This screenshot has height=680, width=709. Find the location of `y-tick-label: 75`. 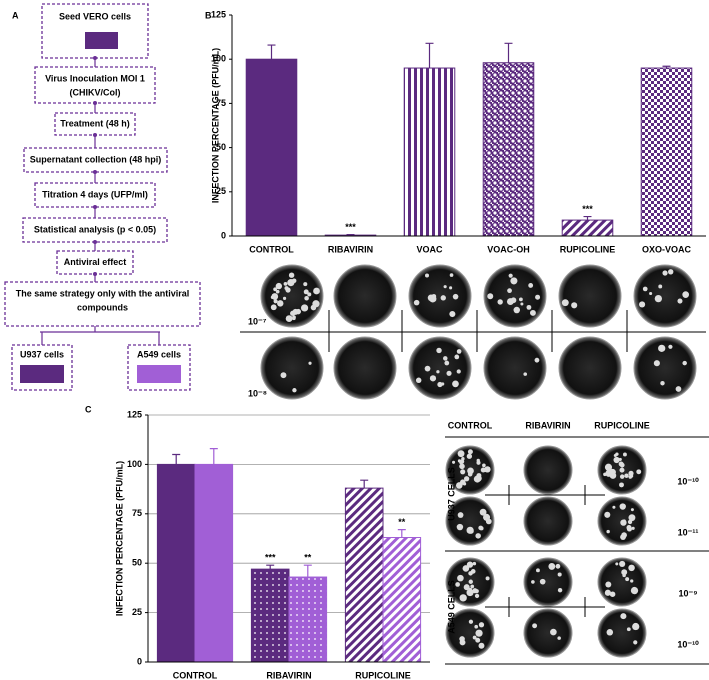

y-tick-label: 75 is located at coordinates (137, 513).